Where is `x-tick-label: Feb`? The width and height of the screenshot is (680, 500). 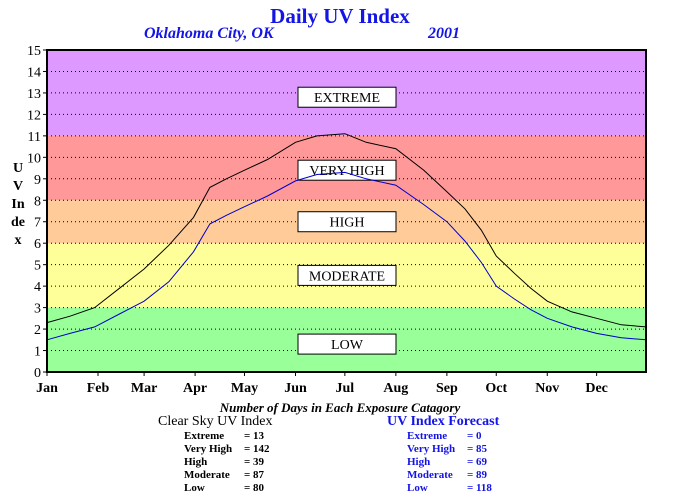 x-tick-label: Feb is located at coordinates (98, 388).